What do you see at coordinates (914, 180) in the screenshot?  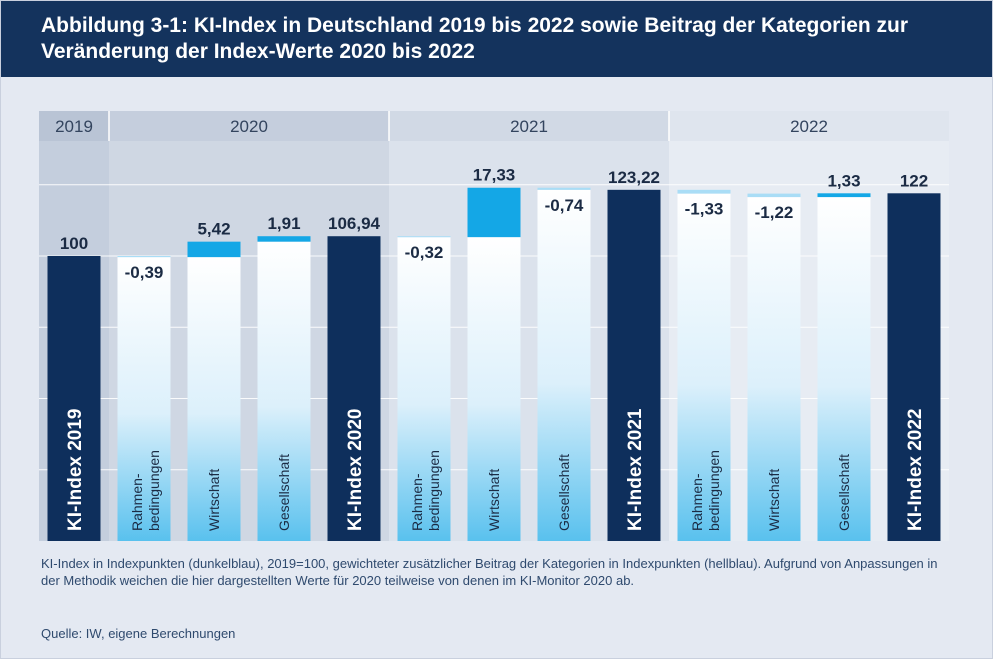 I see `value-label: 122` at bounding box center [914, 180].